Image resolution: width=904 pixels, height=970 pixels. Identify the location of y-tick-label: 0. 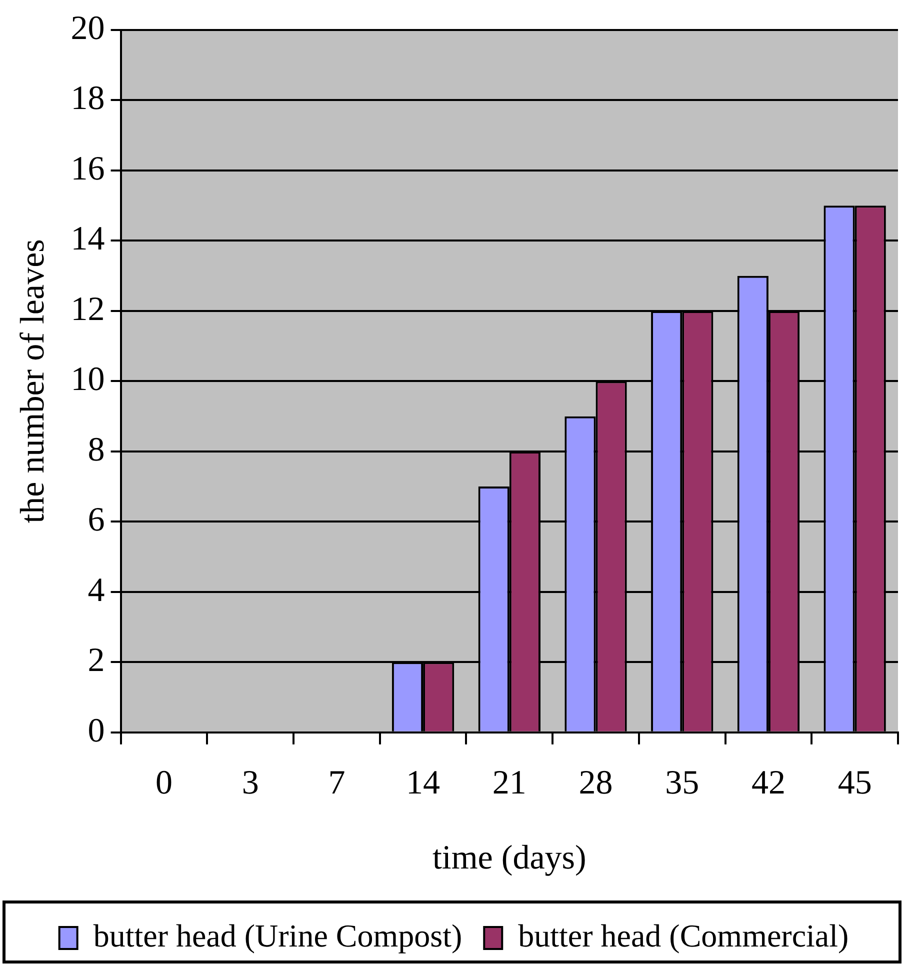
(96, 731).